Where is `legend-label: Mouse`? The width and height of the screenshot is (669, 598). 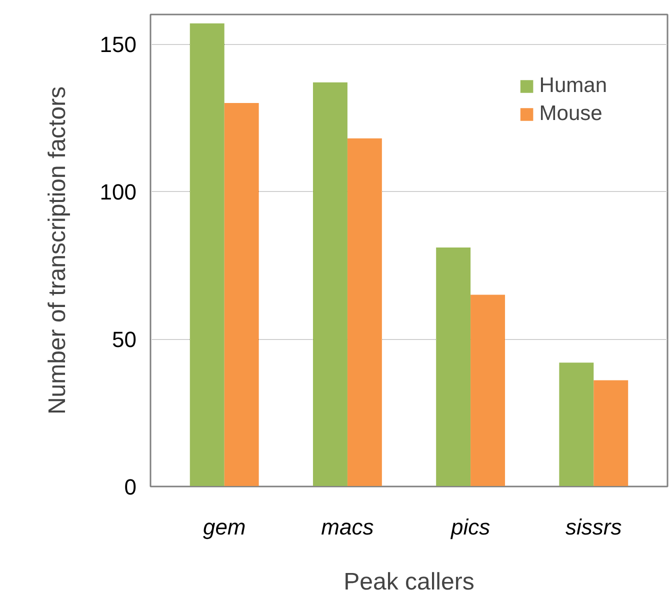 legend-label: Mouse is located at coordinates (570, 114).